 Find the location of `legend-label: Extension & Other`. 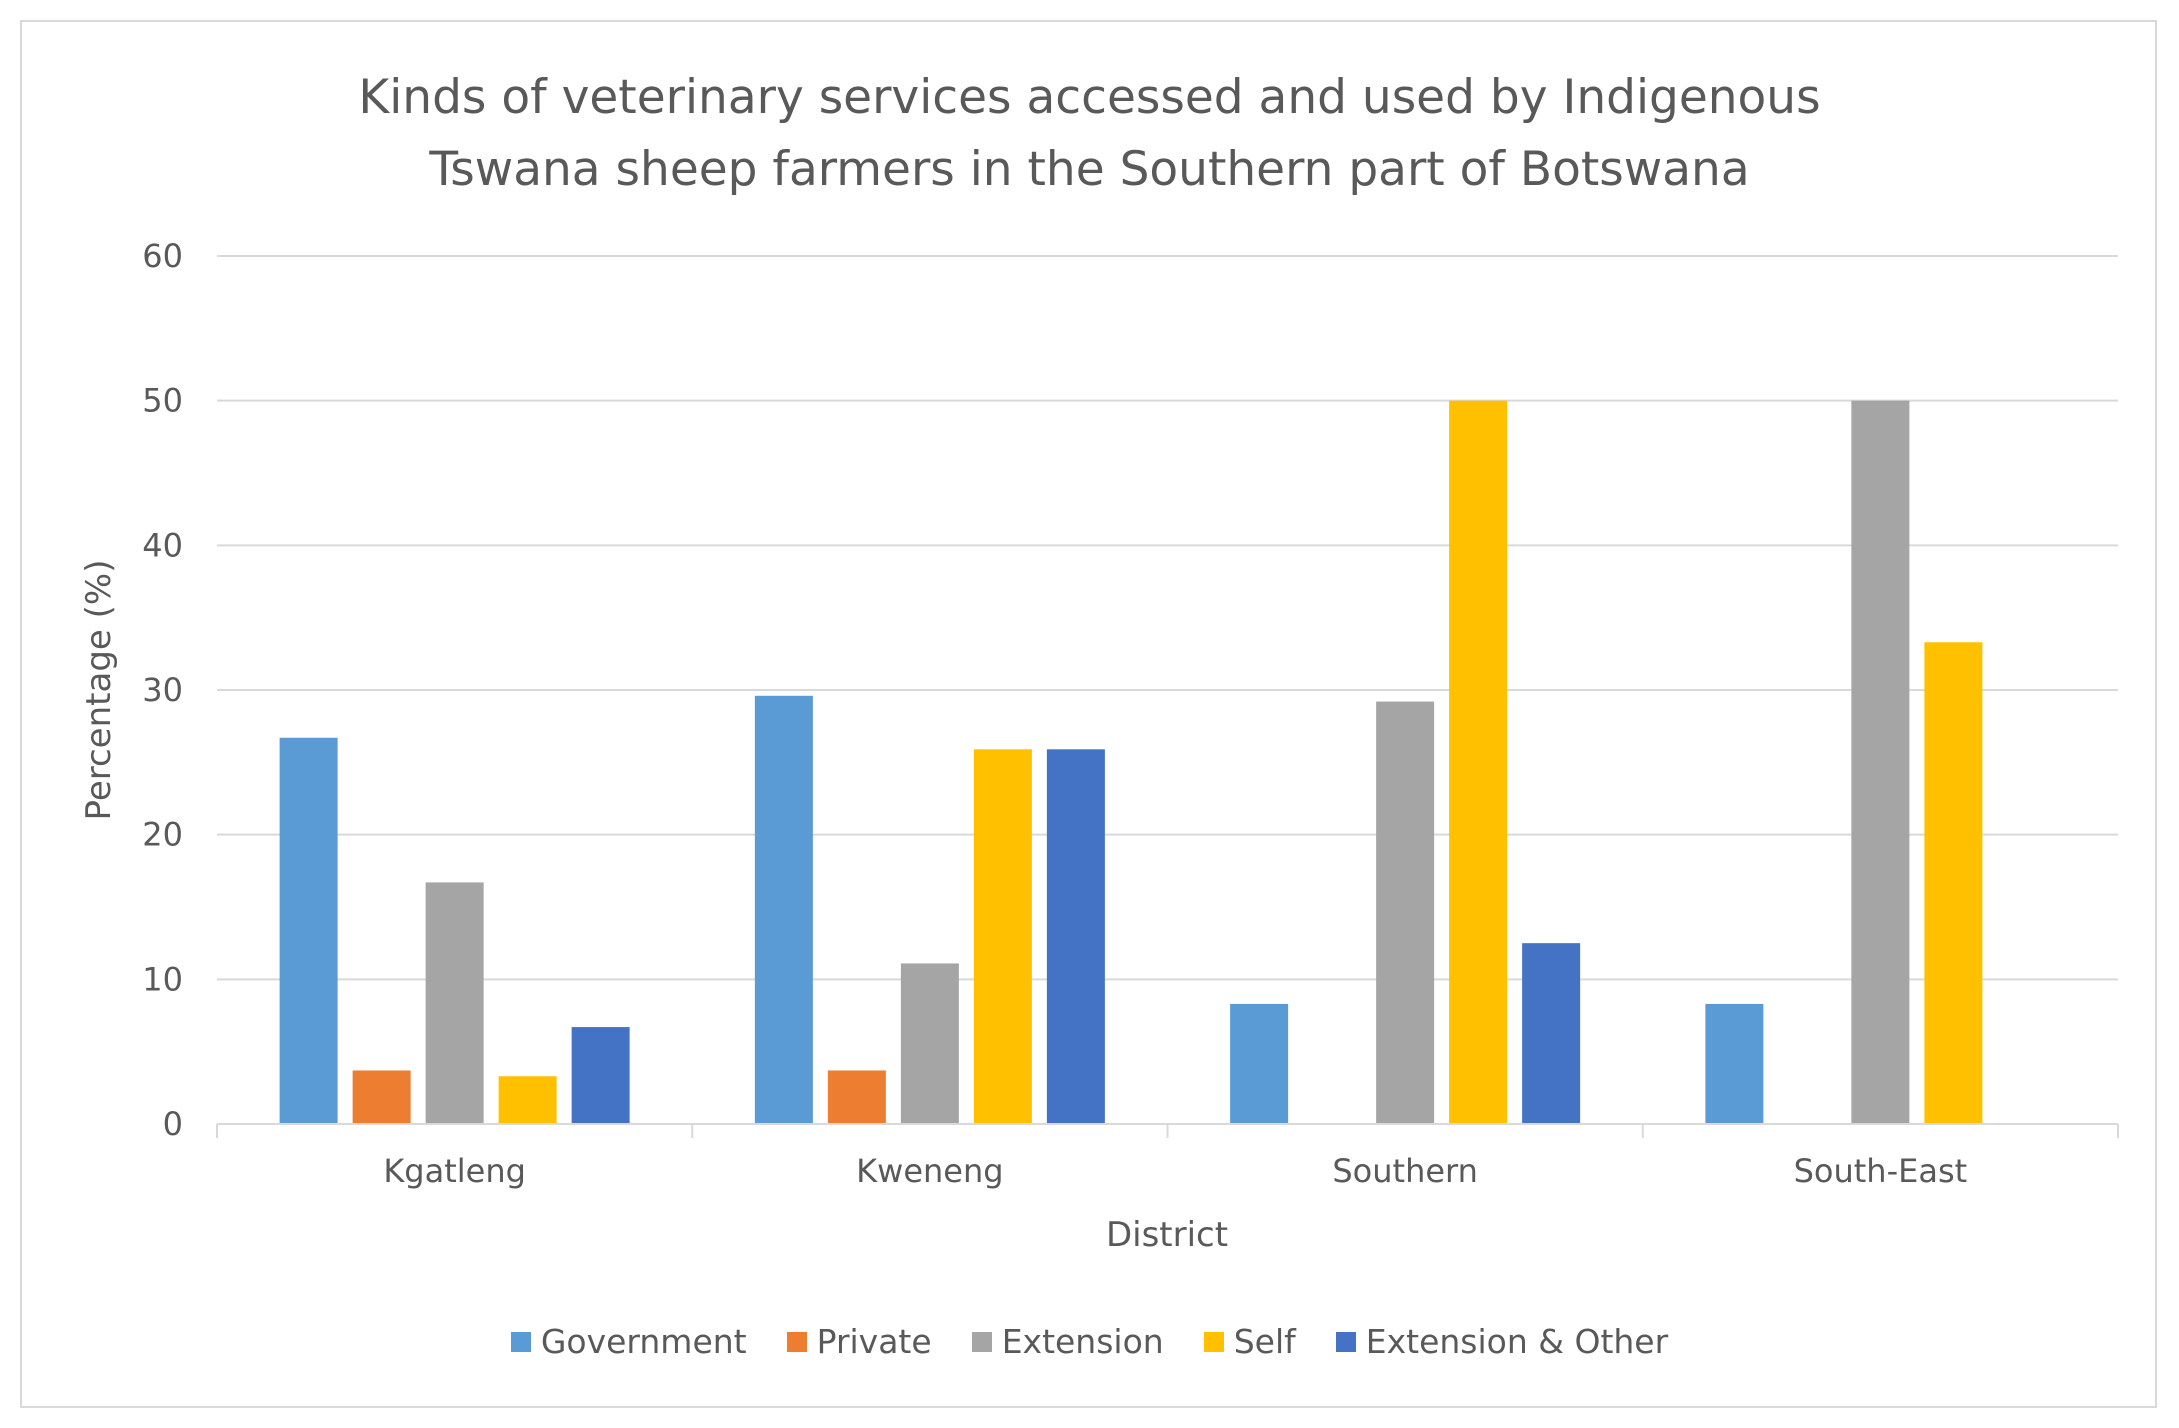

legend-label: Extension & Other is located at coordinates (1517, 1341).